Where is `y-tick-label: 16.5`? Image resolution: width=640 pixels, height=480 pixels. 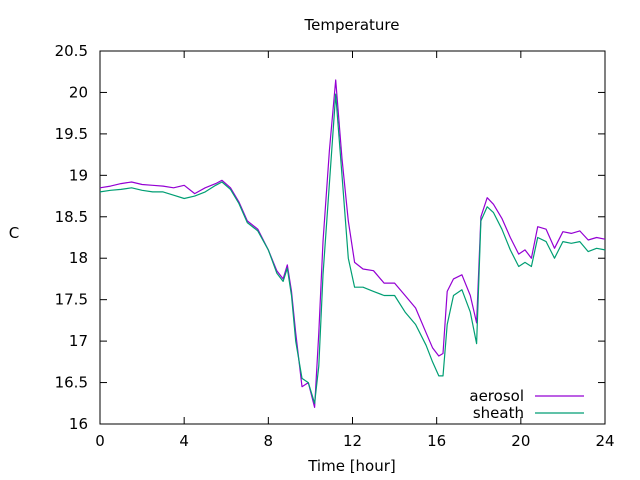 y-tick-label: 16.5 is located at coordinates (71, 383).